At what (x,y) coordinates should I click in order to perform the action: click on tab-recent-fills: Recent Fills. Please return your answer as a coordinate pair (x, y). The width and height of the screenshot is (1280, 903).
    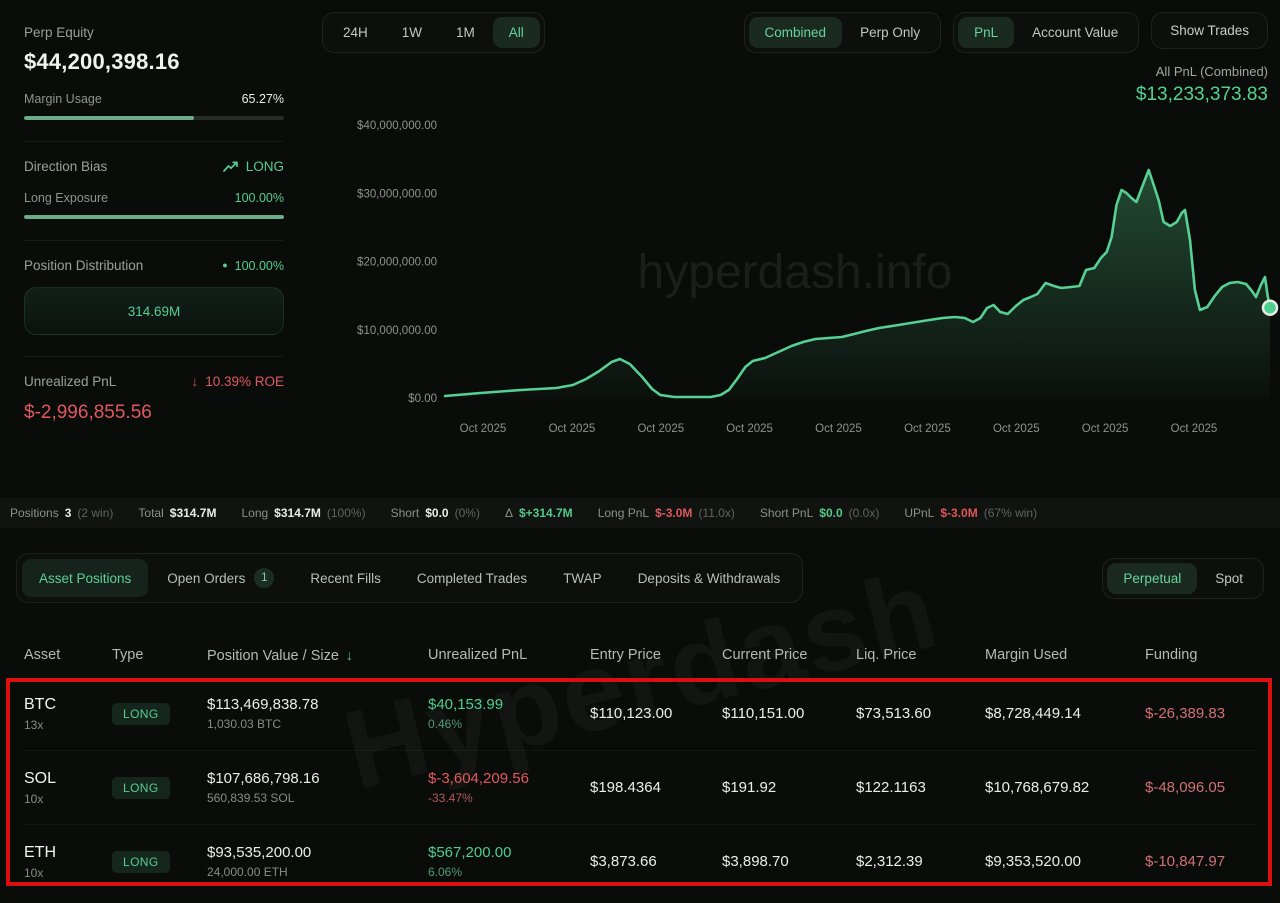
    Looking at the image, I should click on (345, 578).